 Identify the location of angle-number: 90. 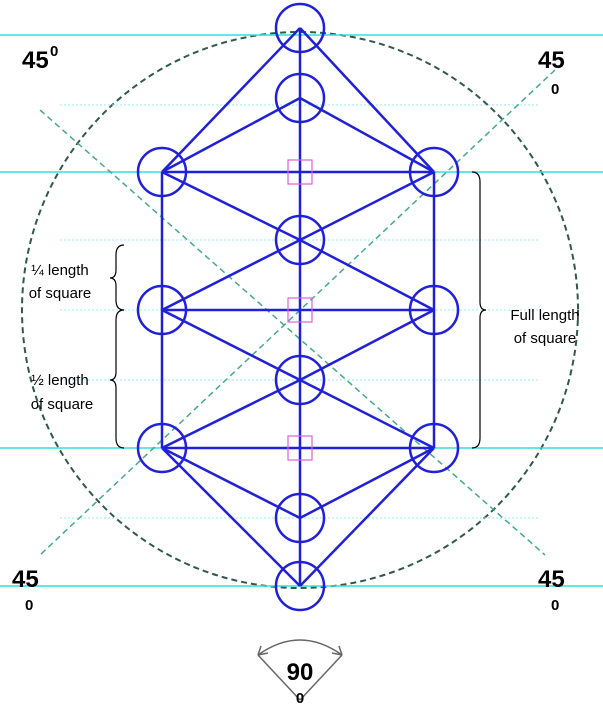
(300, 672).